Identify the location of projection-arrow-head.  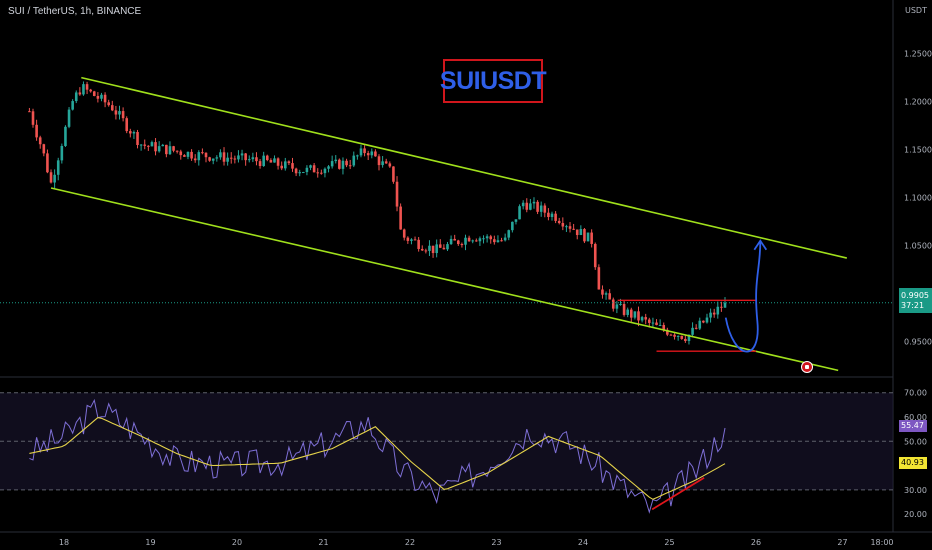
(760, 245).